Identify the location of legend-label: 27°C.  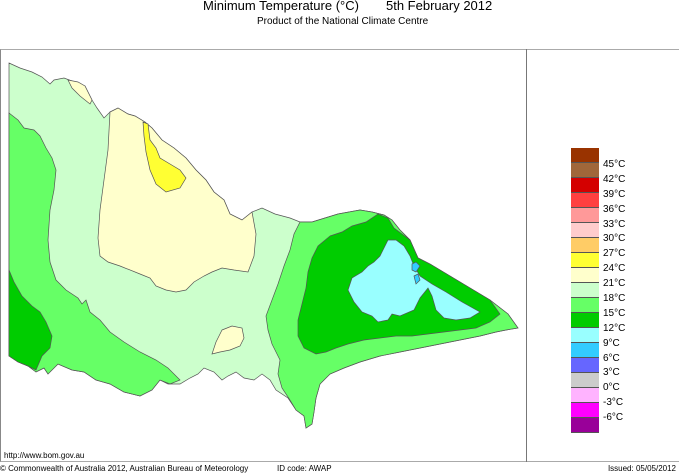
(614, 254).